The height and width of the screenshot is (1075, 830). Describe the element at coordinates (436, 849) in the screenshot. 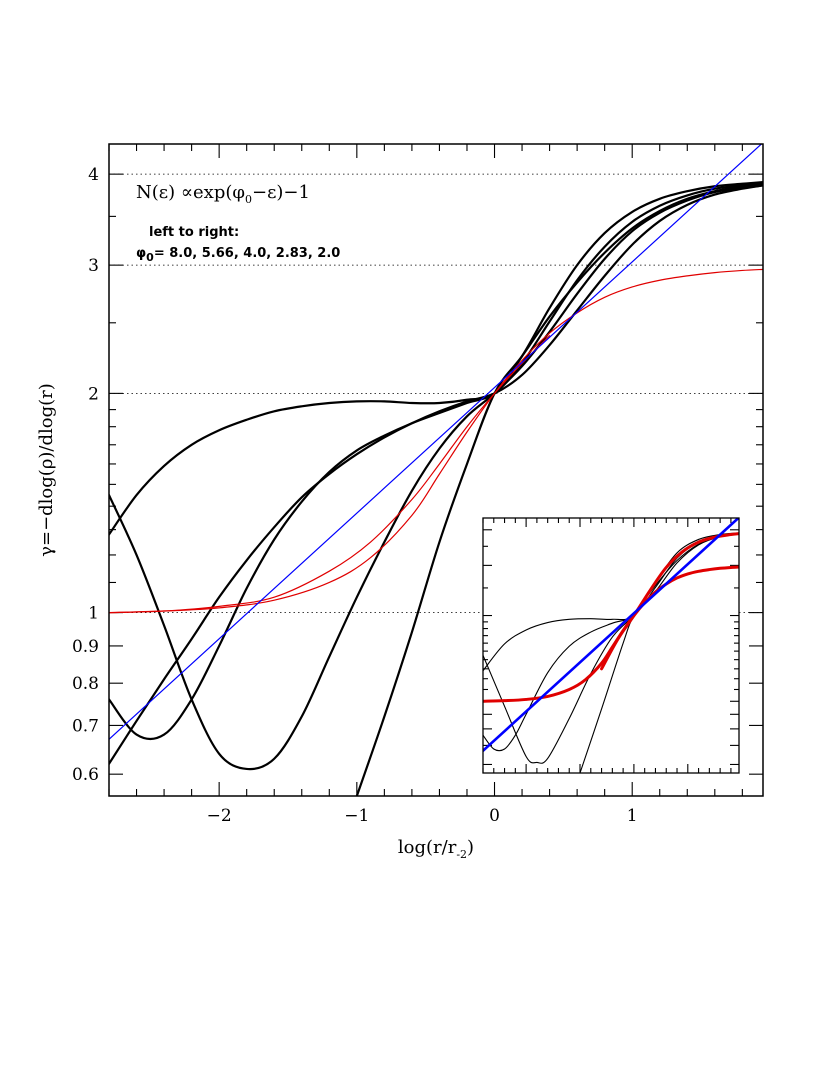

I see `x-axis-title: log(r/r-2)` at that location.